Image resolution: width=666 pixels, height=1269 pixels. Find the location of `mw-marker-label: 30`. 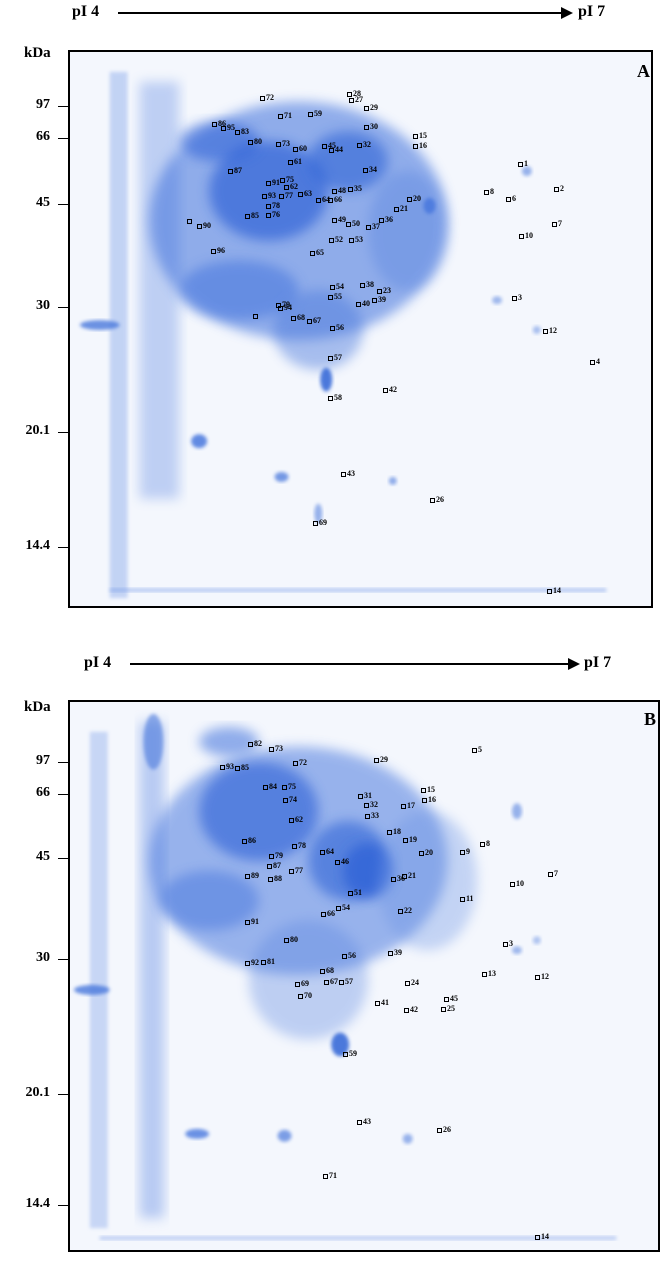

mw-marker-label: 30 is located at coordinates (43, 957).